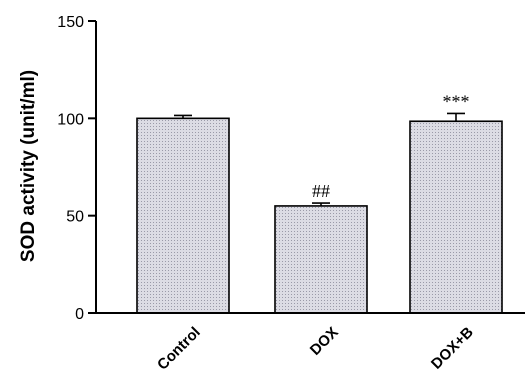 The height and width of the screenshot is (381, 530). I want to click on x-category-label: Control, so click(179, 349).